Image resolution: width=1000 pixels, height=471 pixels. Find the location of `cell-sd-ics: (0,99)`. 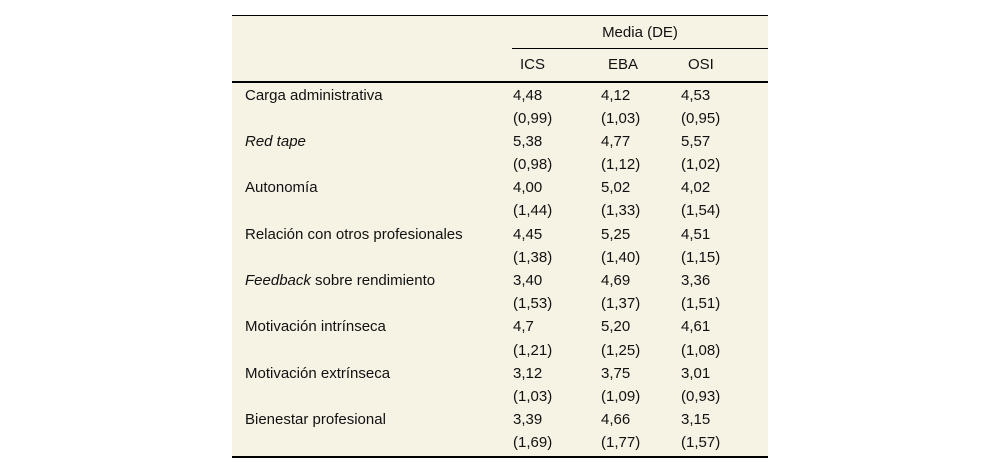

cell-sd-ics: (0,99) is located at coordinates (533, 118).